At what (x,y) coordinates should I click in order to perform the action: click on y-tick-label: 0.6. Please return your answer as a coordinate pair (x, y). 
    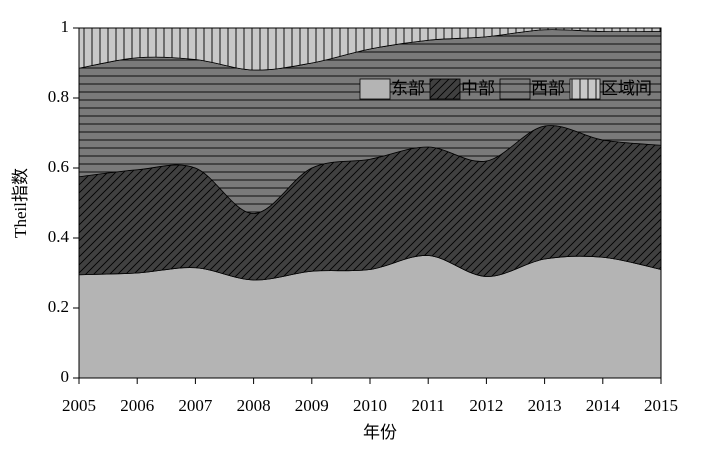
    Looking at the image, I should click on (58, 166).